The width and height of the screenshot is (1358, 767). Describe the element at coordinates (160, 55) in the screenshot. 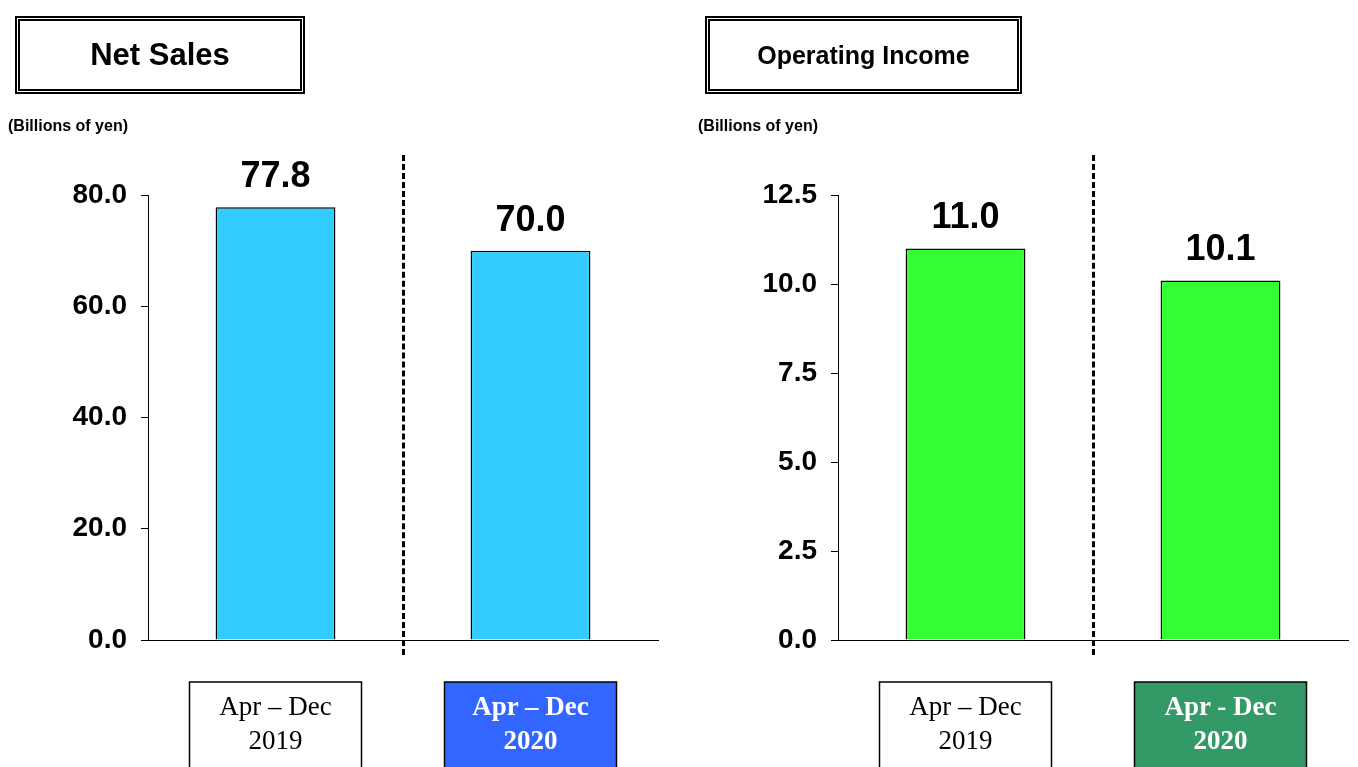

I see `chart-title: Net Sales` at that location.